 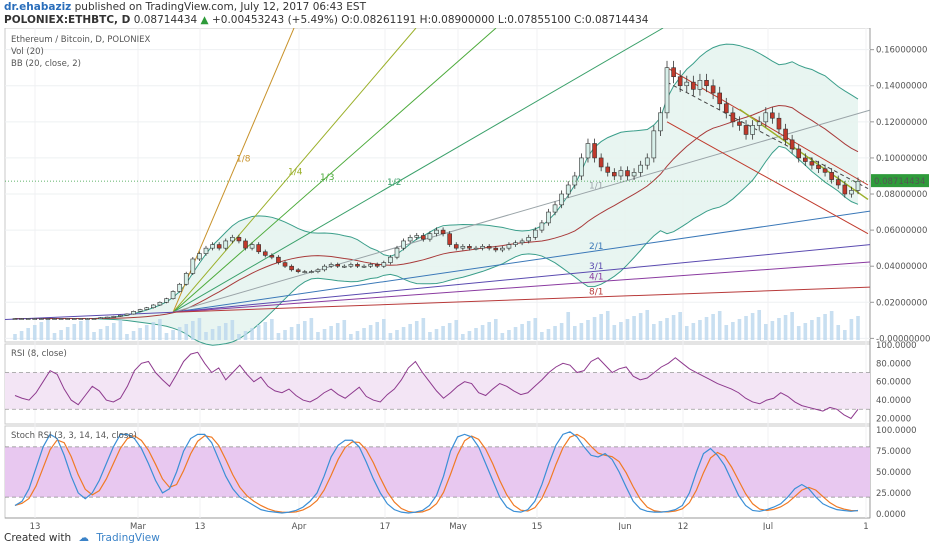 I want to click on channel-lower, so click(x=767, y=178).